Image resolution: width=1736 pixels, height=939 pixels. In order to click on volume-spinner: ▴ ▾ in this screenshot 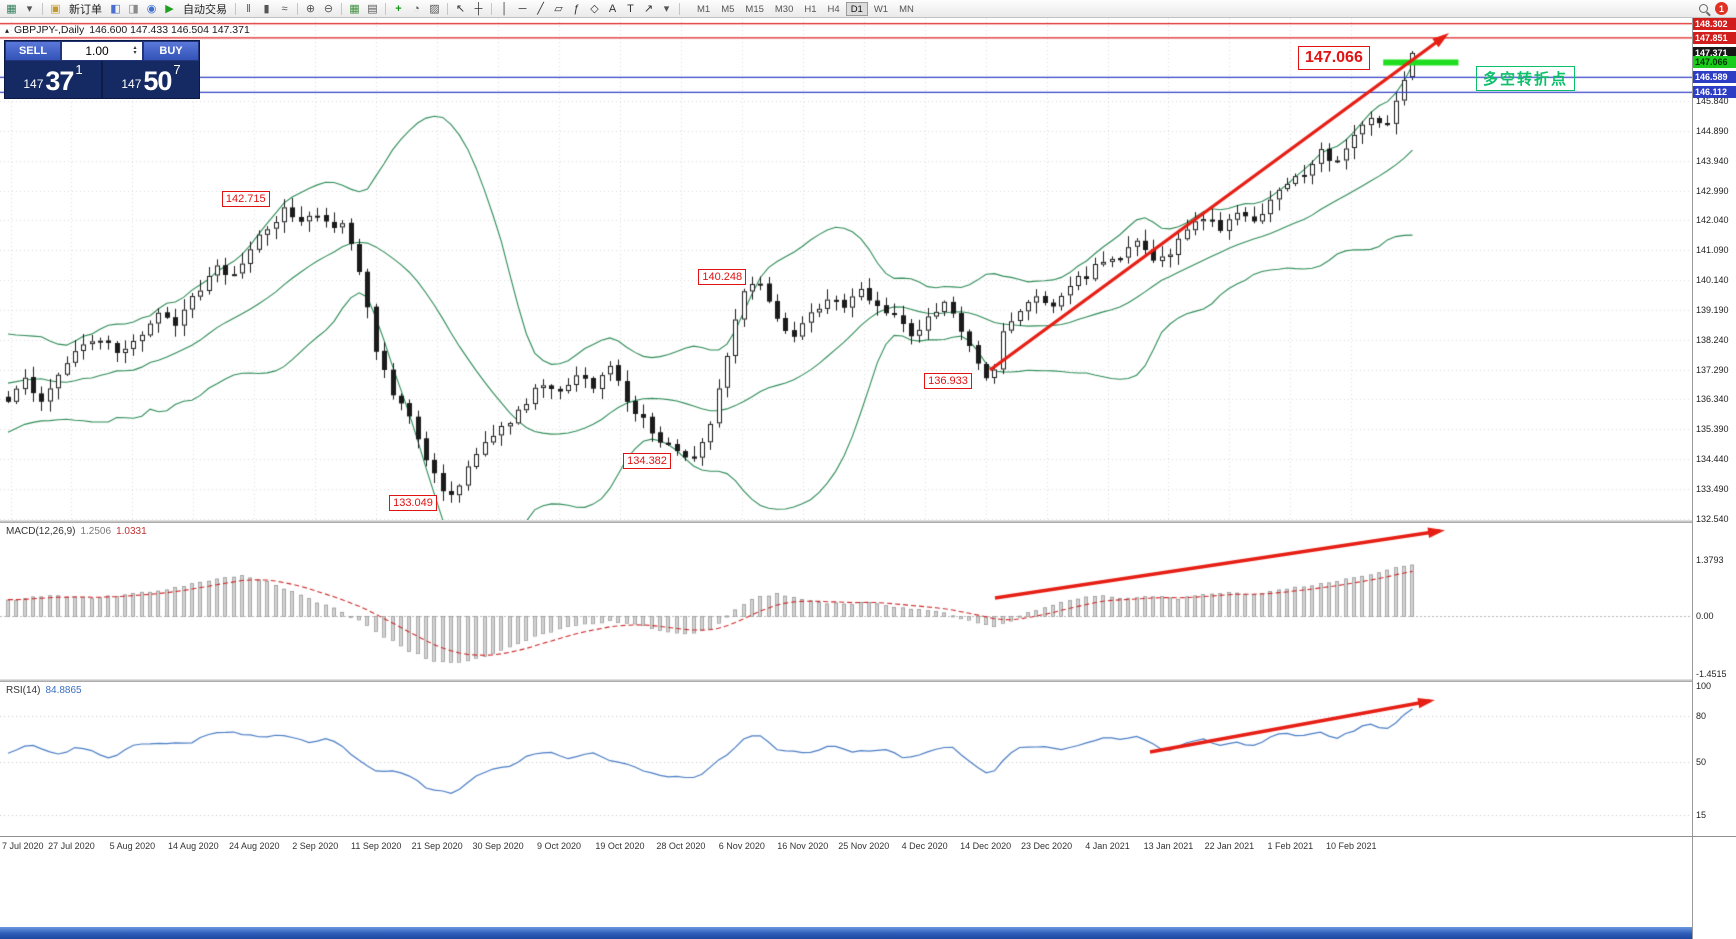, I will do `click(135, 50)`.